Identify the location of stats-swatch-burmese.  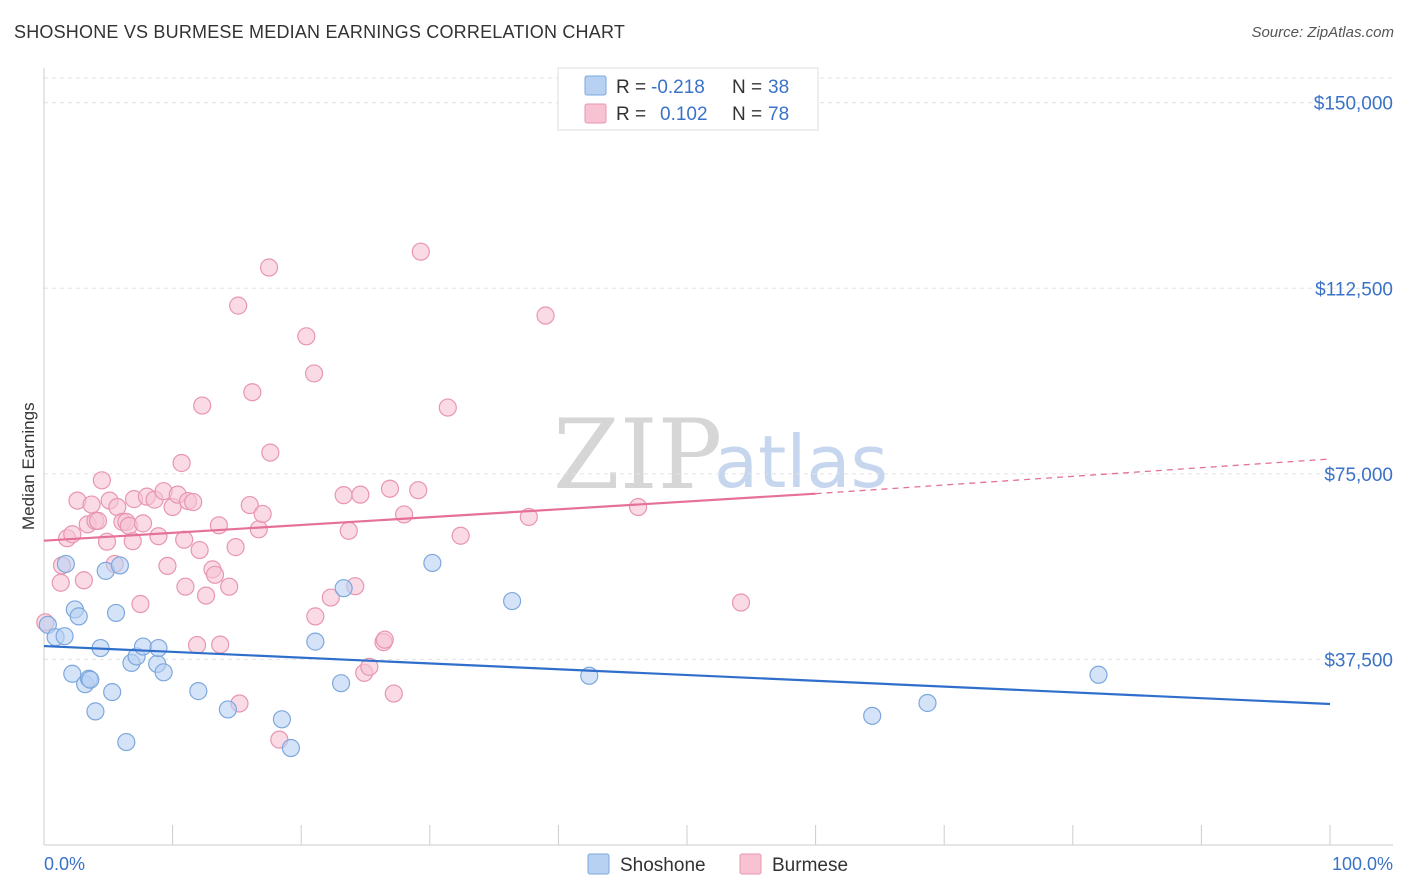
(595, 113).